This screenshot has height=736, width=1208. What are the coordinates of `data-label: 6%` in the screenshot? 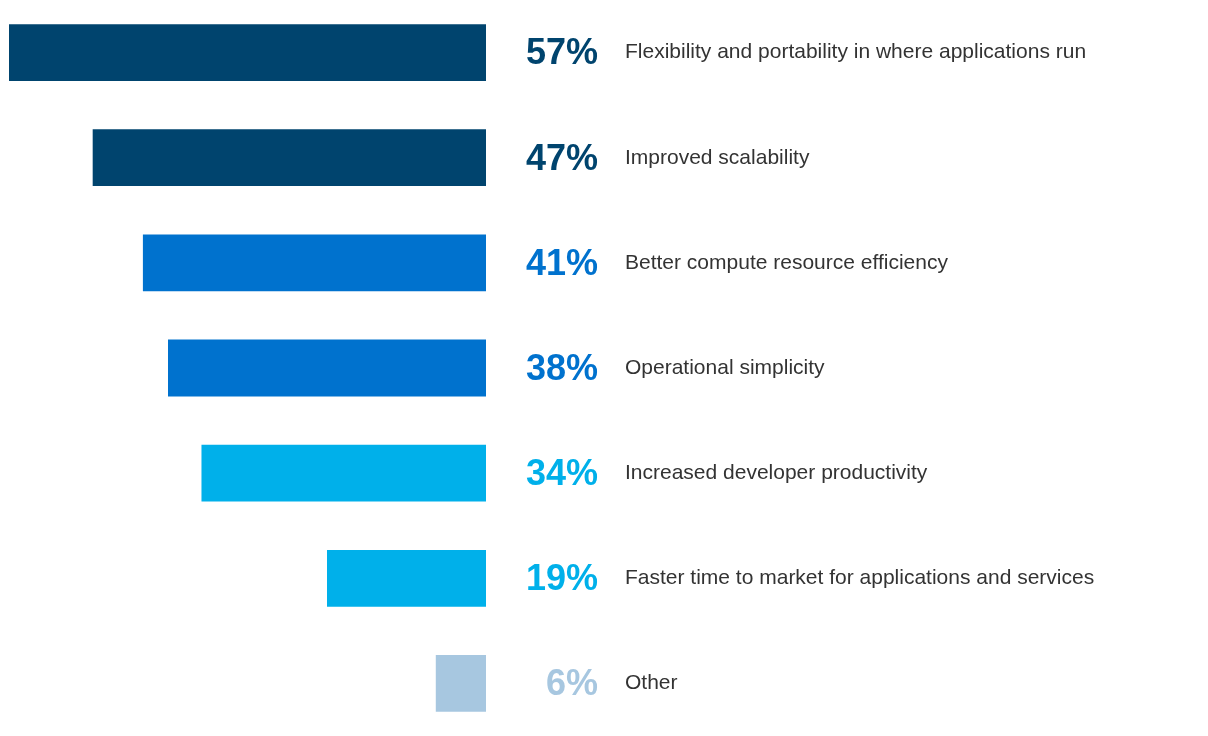 It's located at (571, 683).